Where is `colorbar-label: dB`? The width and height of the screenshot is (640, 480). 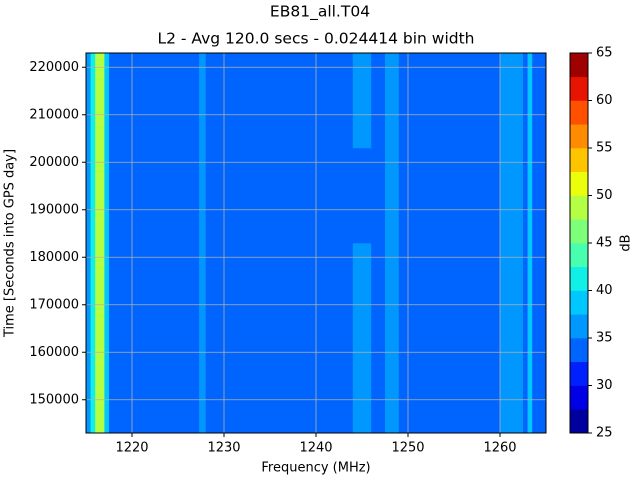
colorbar-label: dB is located at coordinates (626, 242).